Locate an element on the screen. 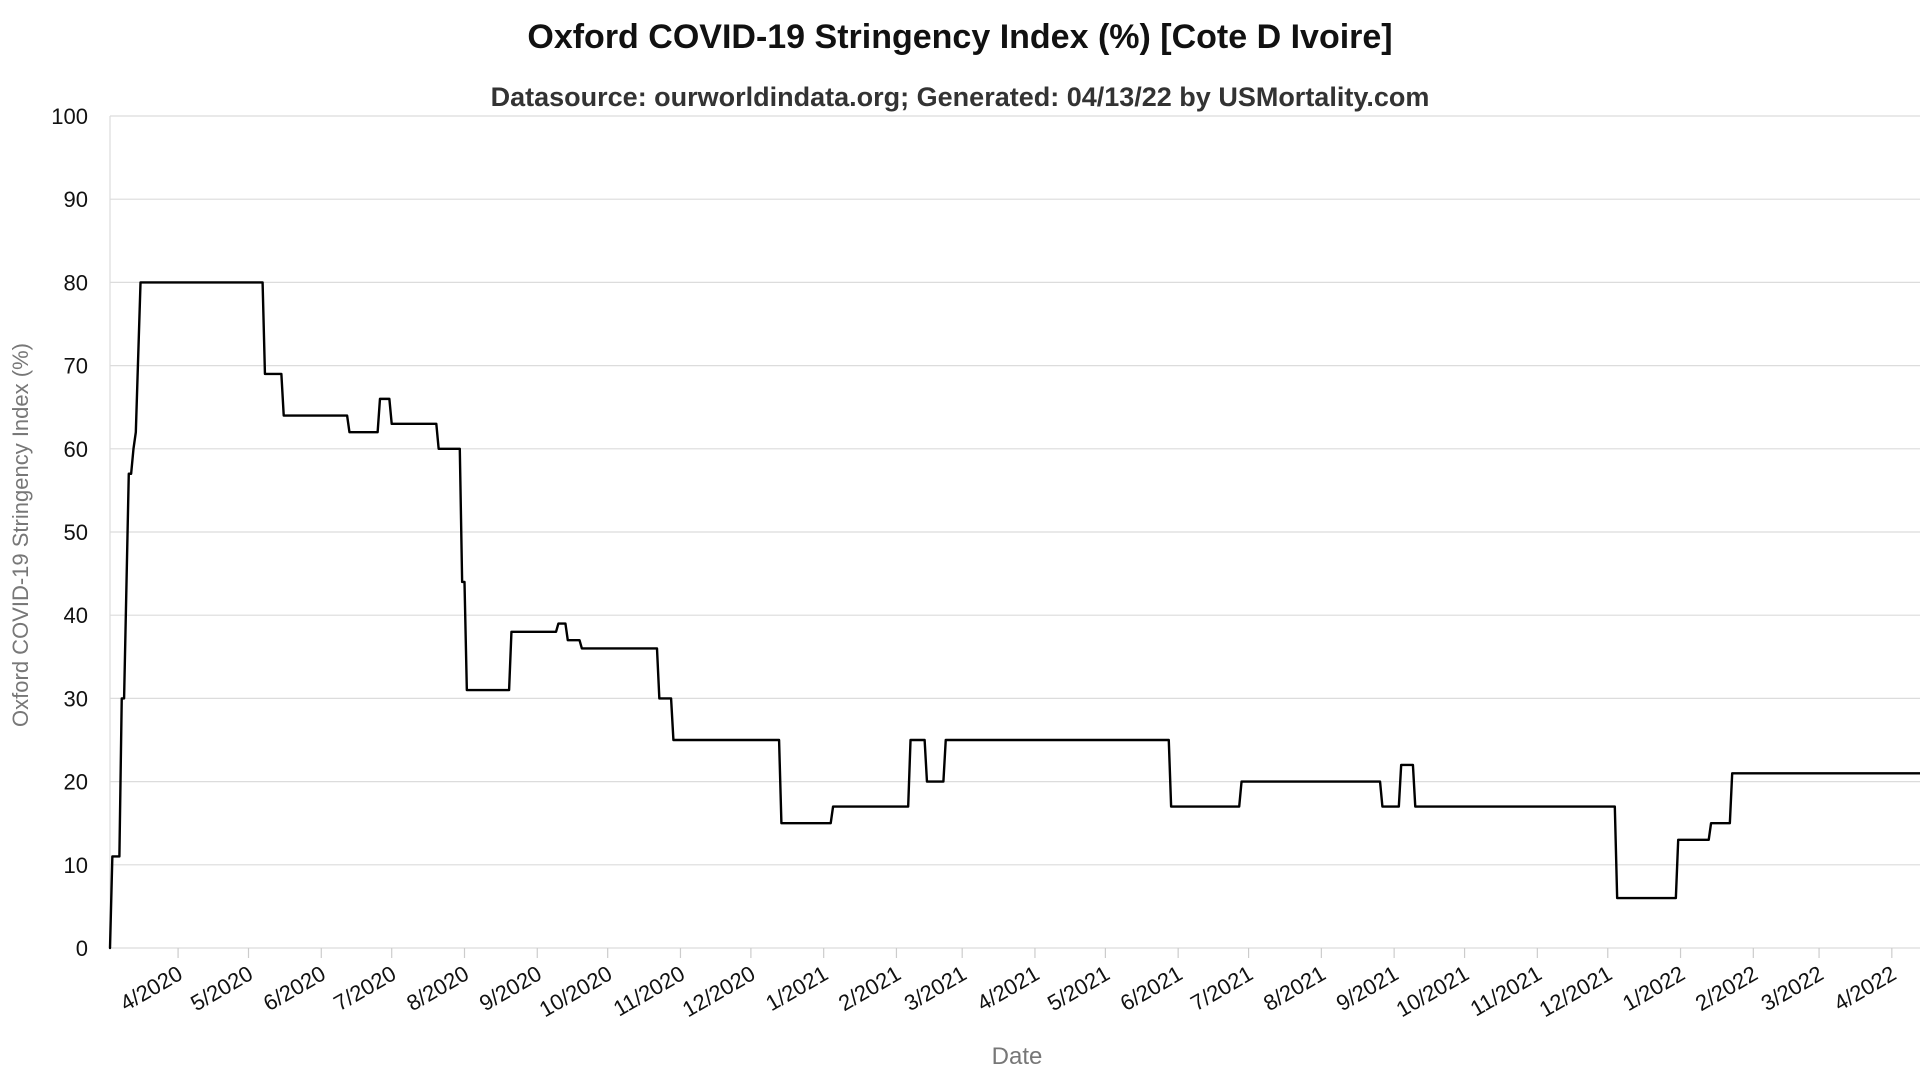  x-tick-label: 3/2022 is located at coordinates (1792, 988).